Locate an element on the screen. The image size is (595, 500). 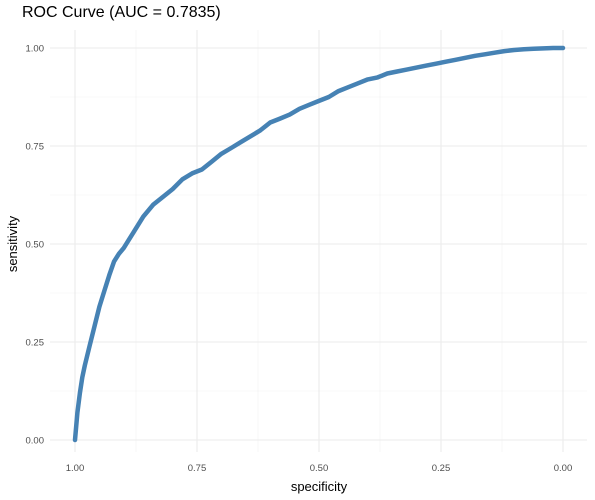
y-tick-label: 0.00 is located at coordinates (35, 441).